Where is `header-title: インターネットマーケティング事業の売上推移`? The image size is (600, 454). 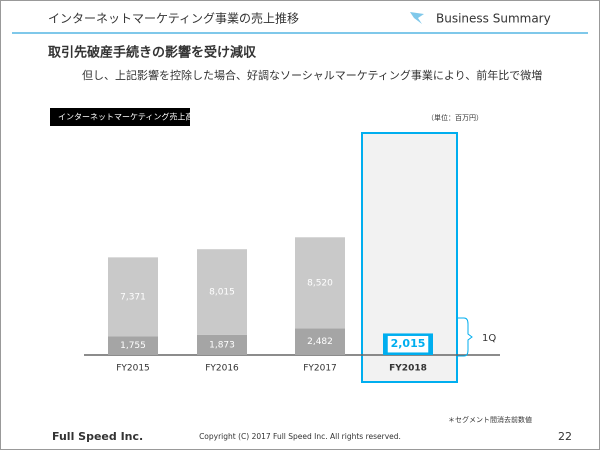 header-title: インターネットマーケティング事業の売上推移 is located at coordinates (173, 18).